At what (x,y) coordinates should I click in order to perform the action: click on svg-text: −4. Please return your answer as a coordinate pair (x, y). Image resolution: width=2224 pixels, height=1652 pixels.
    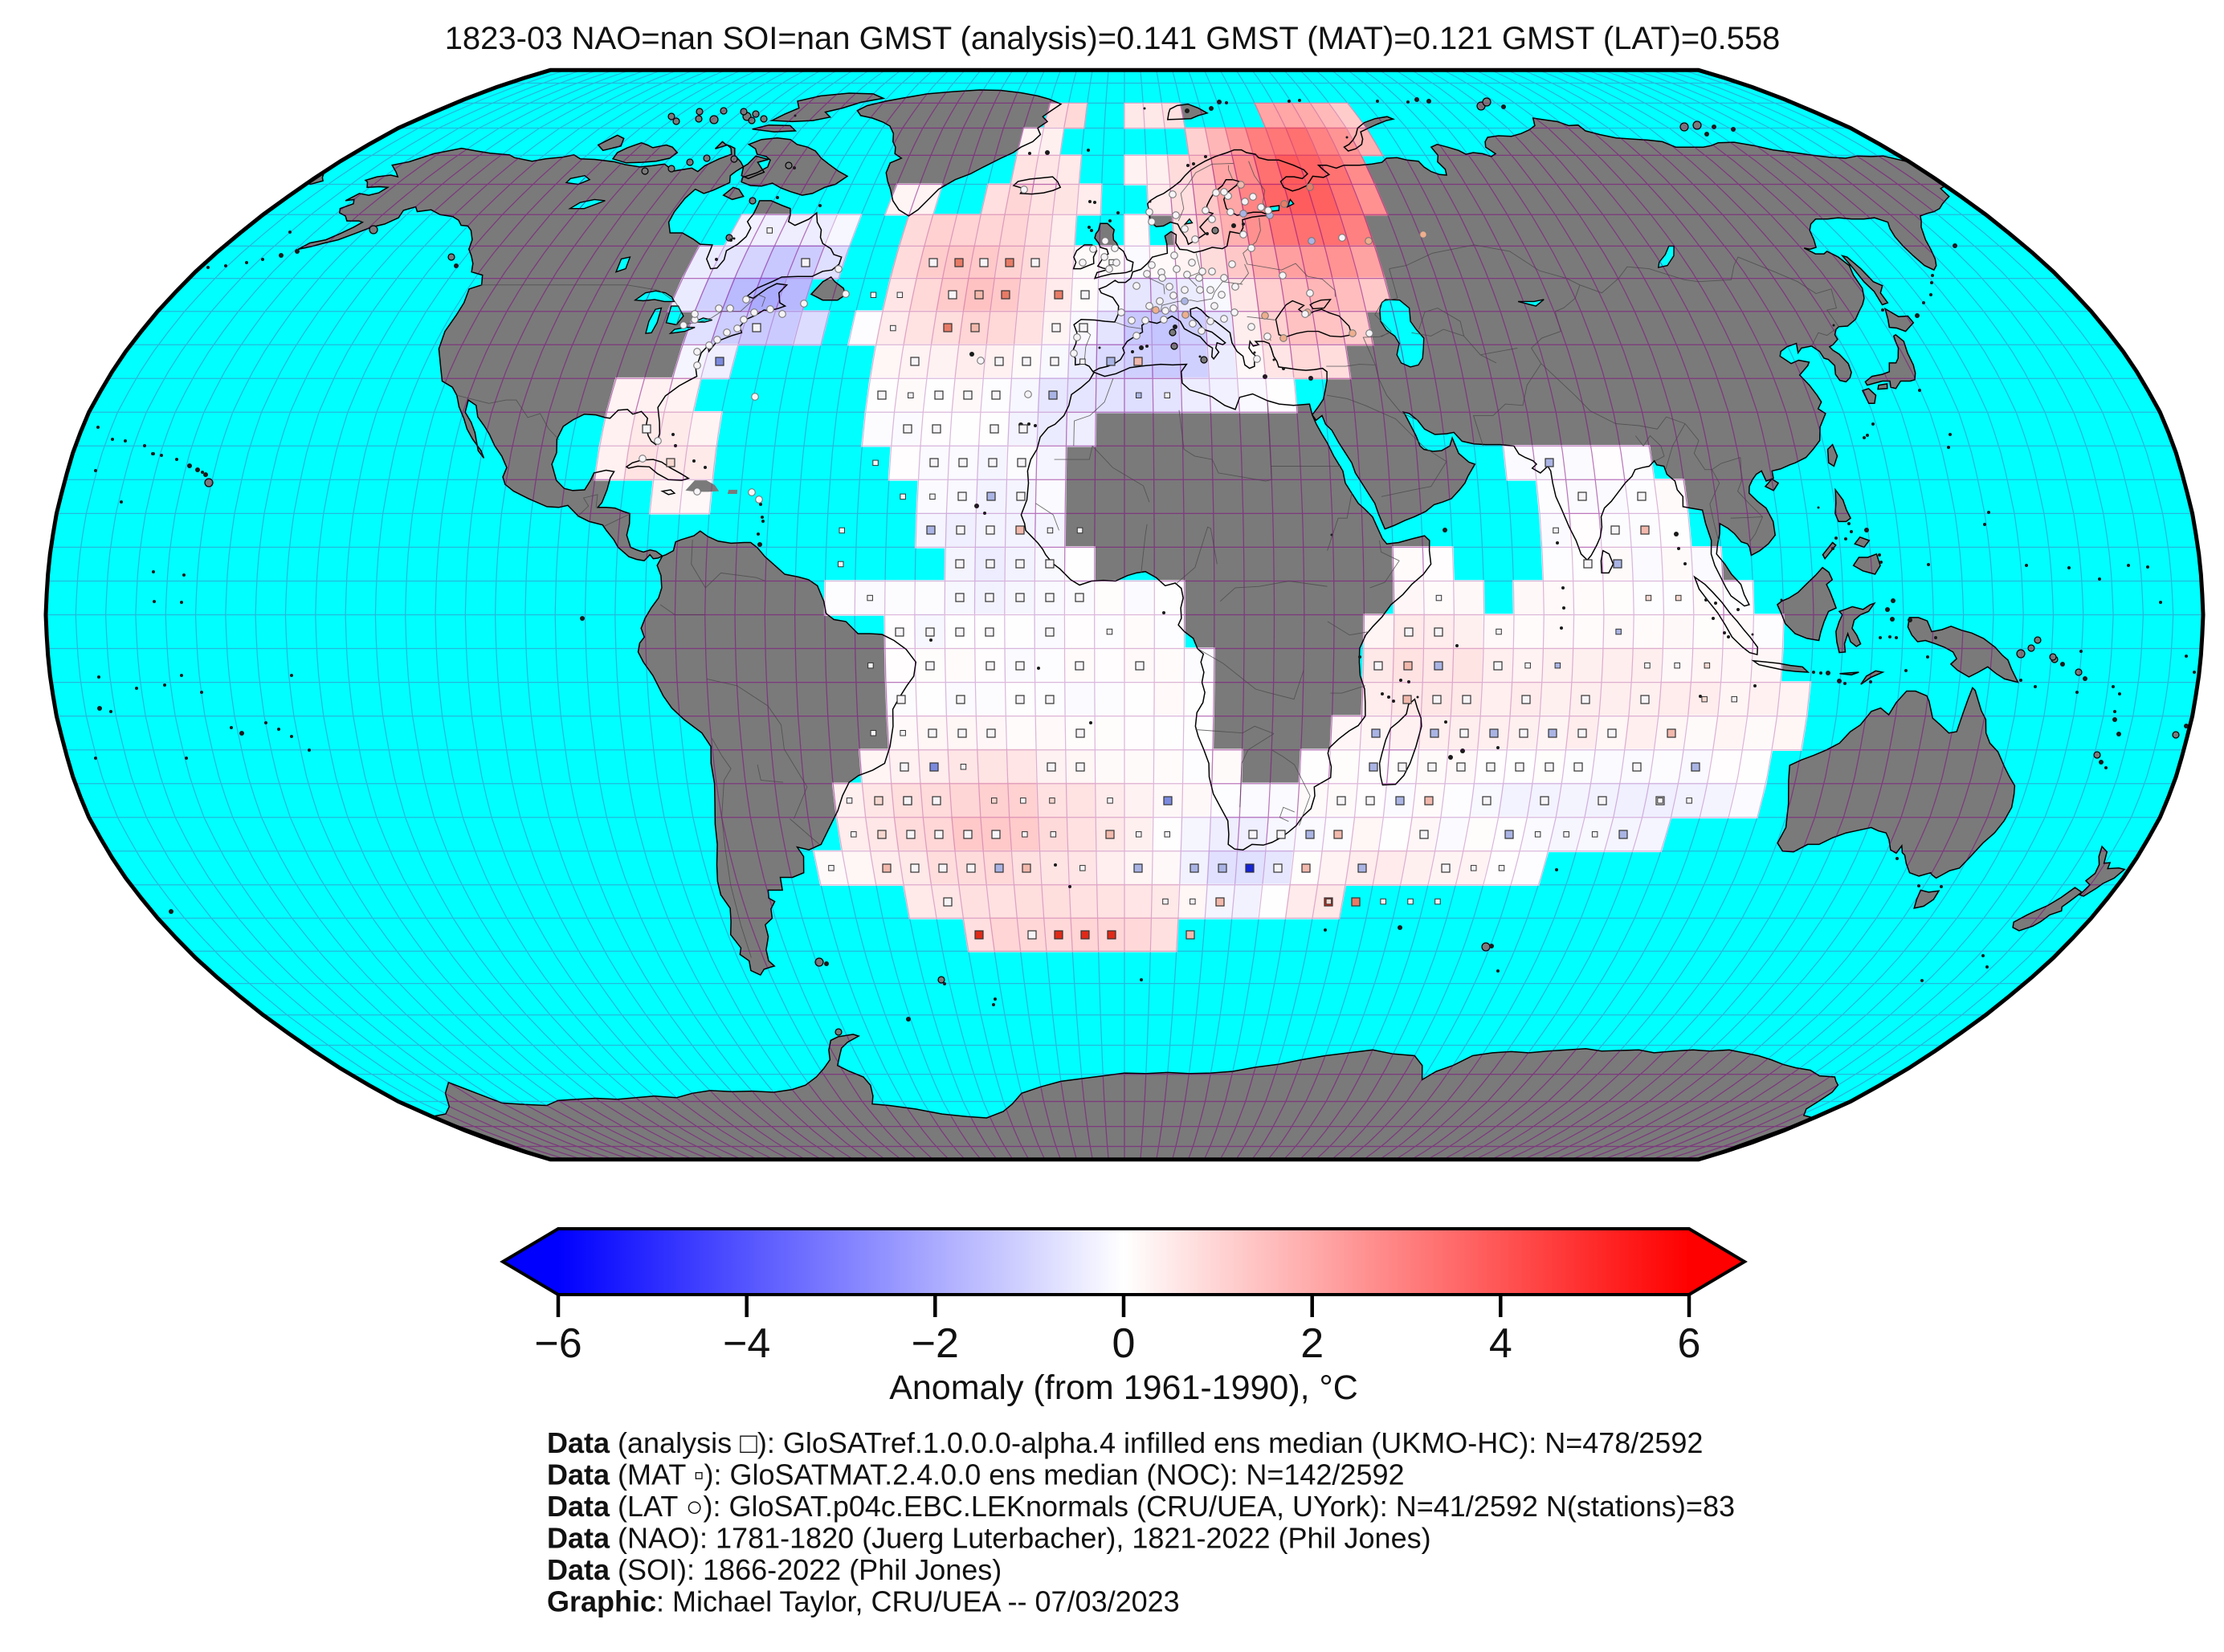
    Looking at the image, I should click on (746, 1343).